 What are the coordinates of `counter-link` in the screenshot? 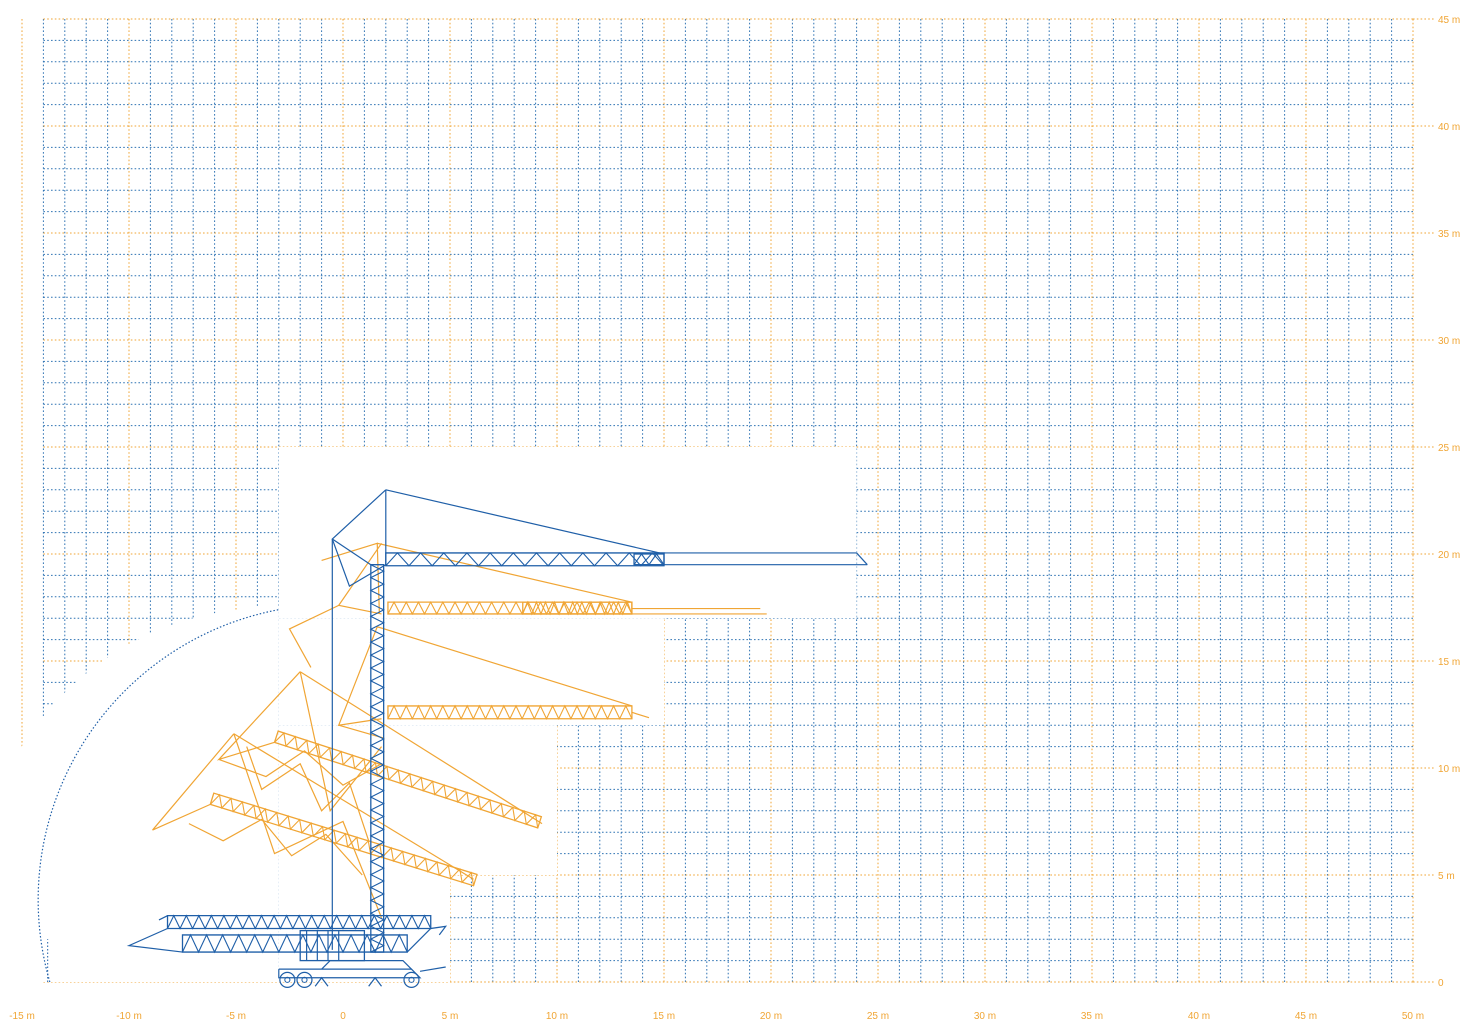 It's located at (351, 552).